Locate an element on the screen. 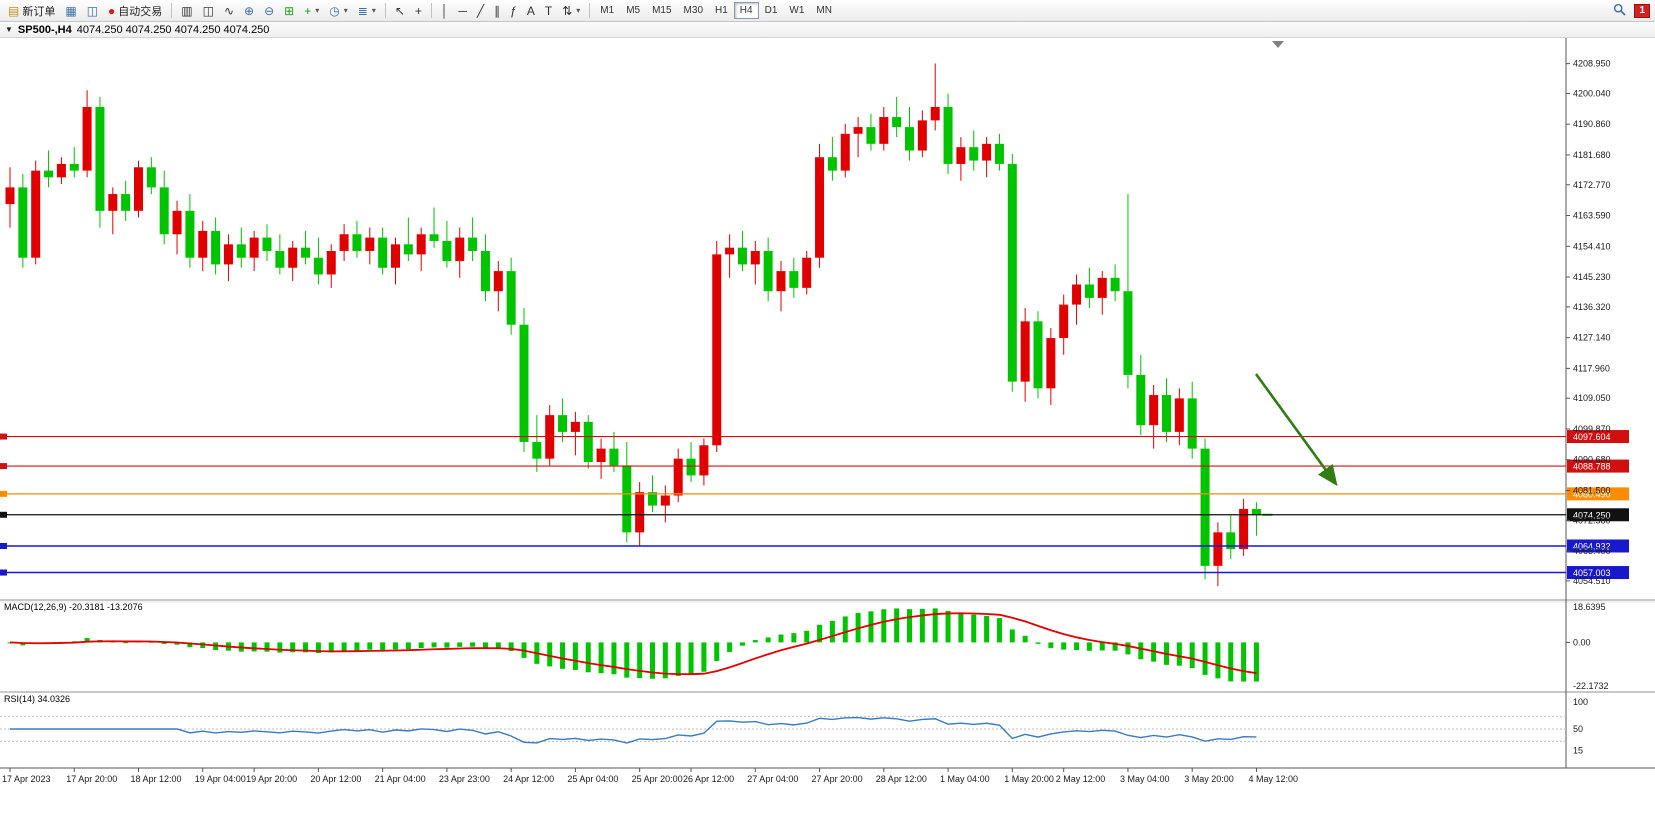 This screenshot has height=824, width=1655. period-button: ◷ ▾ is located at coordinates (338, 11).